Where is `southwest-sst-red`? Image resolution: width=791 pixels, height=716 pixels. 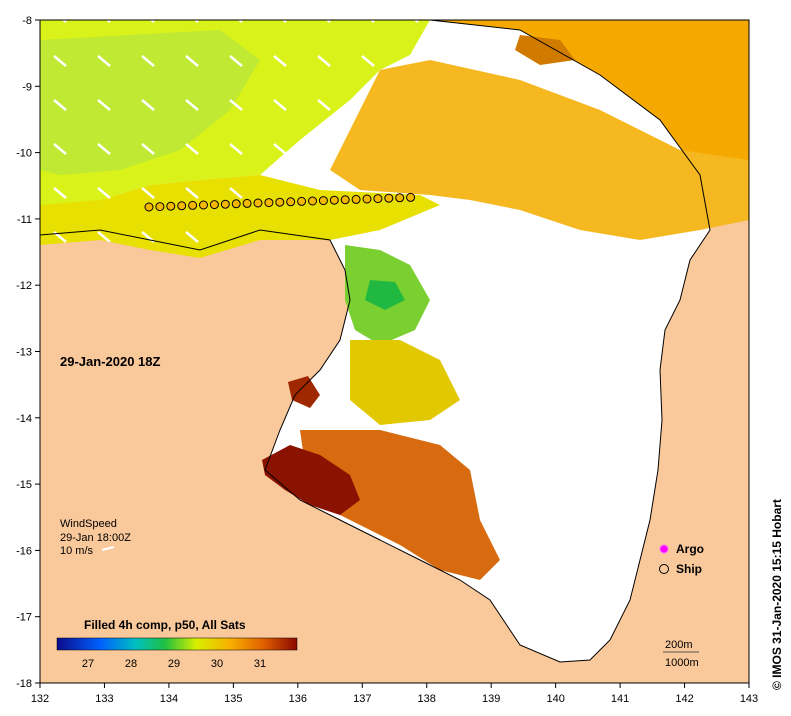 southwest-sst-red is located at coordinates (311, 480).